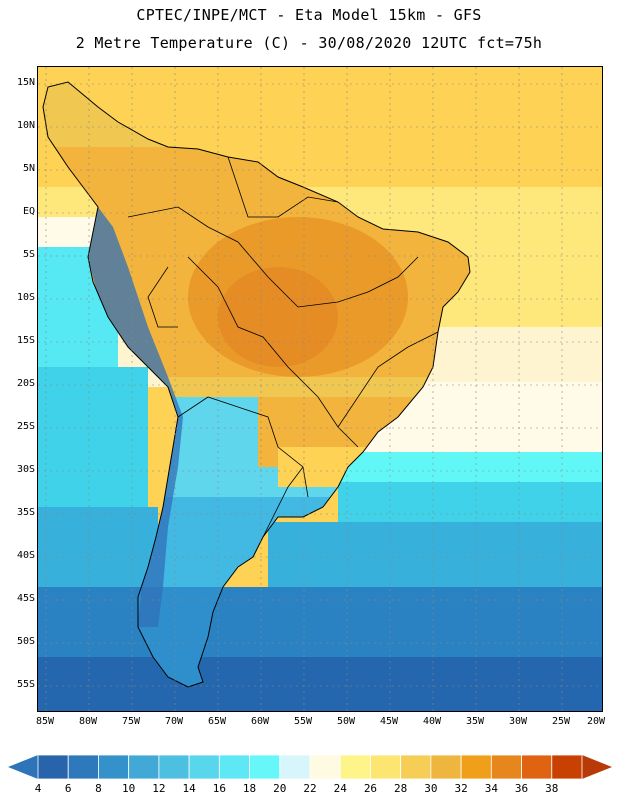 This screenshot has width=618, height=800. Describe the element at coordinates (25, 555) in the screenshot. I see `lat-label: 40S` at that location.